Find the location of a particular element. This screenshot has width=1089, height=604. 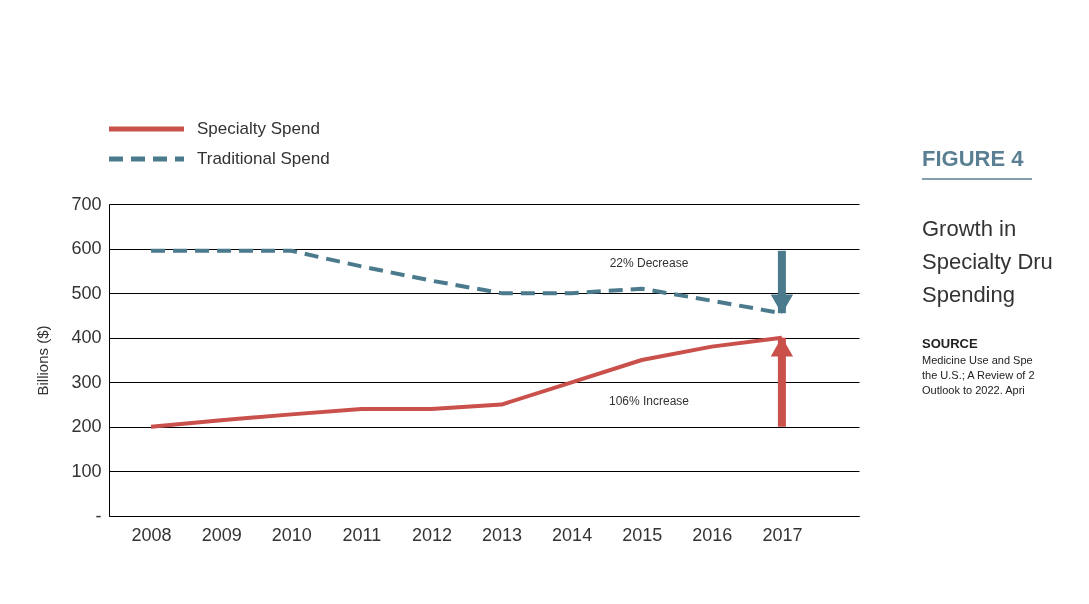

y-tick-label: 400 is located at coordinates (86, 337).